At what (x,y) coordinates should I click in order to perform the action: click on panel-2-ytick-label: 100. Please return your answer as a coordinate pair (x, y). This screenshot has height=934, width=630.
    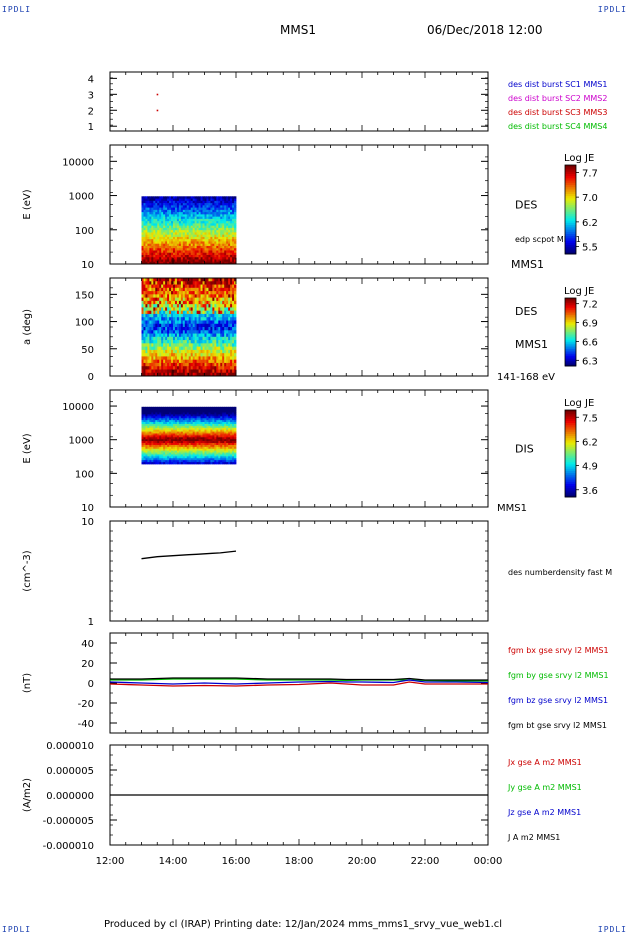
    Looking at the image, I should click on (84, 231).